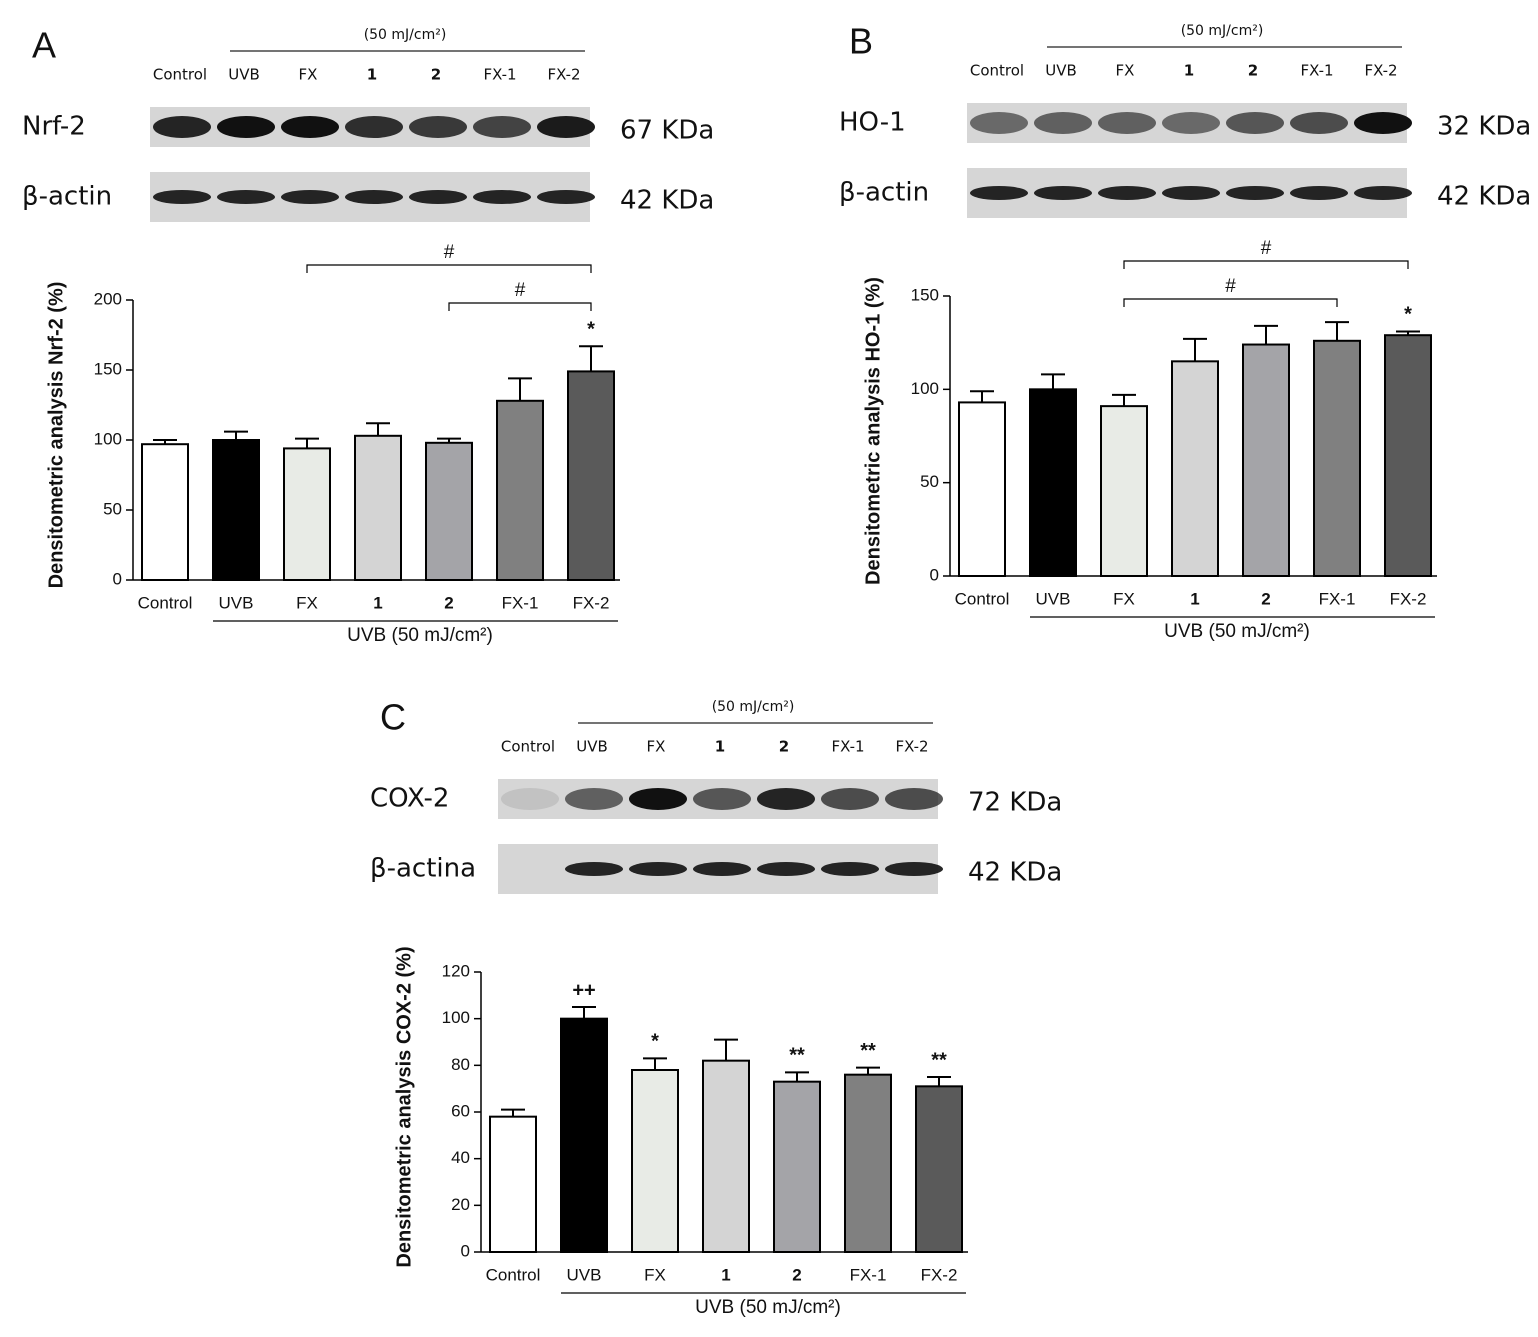 The height and width of the screenshot is (1337, 1538). What do you see at coordinates (448, 602) in the screenshot?
I see `x-tick-label: 2` at bounding box center [448, 602].